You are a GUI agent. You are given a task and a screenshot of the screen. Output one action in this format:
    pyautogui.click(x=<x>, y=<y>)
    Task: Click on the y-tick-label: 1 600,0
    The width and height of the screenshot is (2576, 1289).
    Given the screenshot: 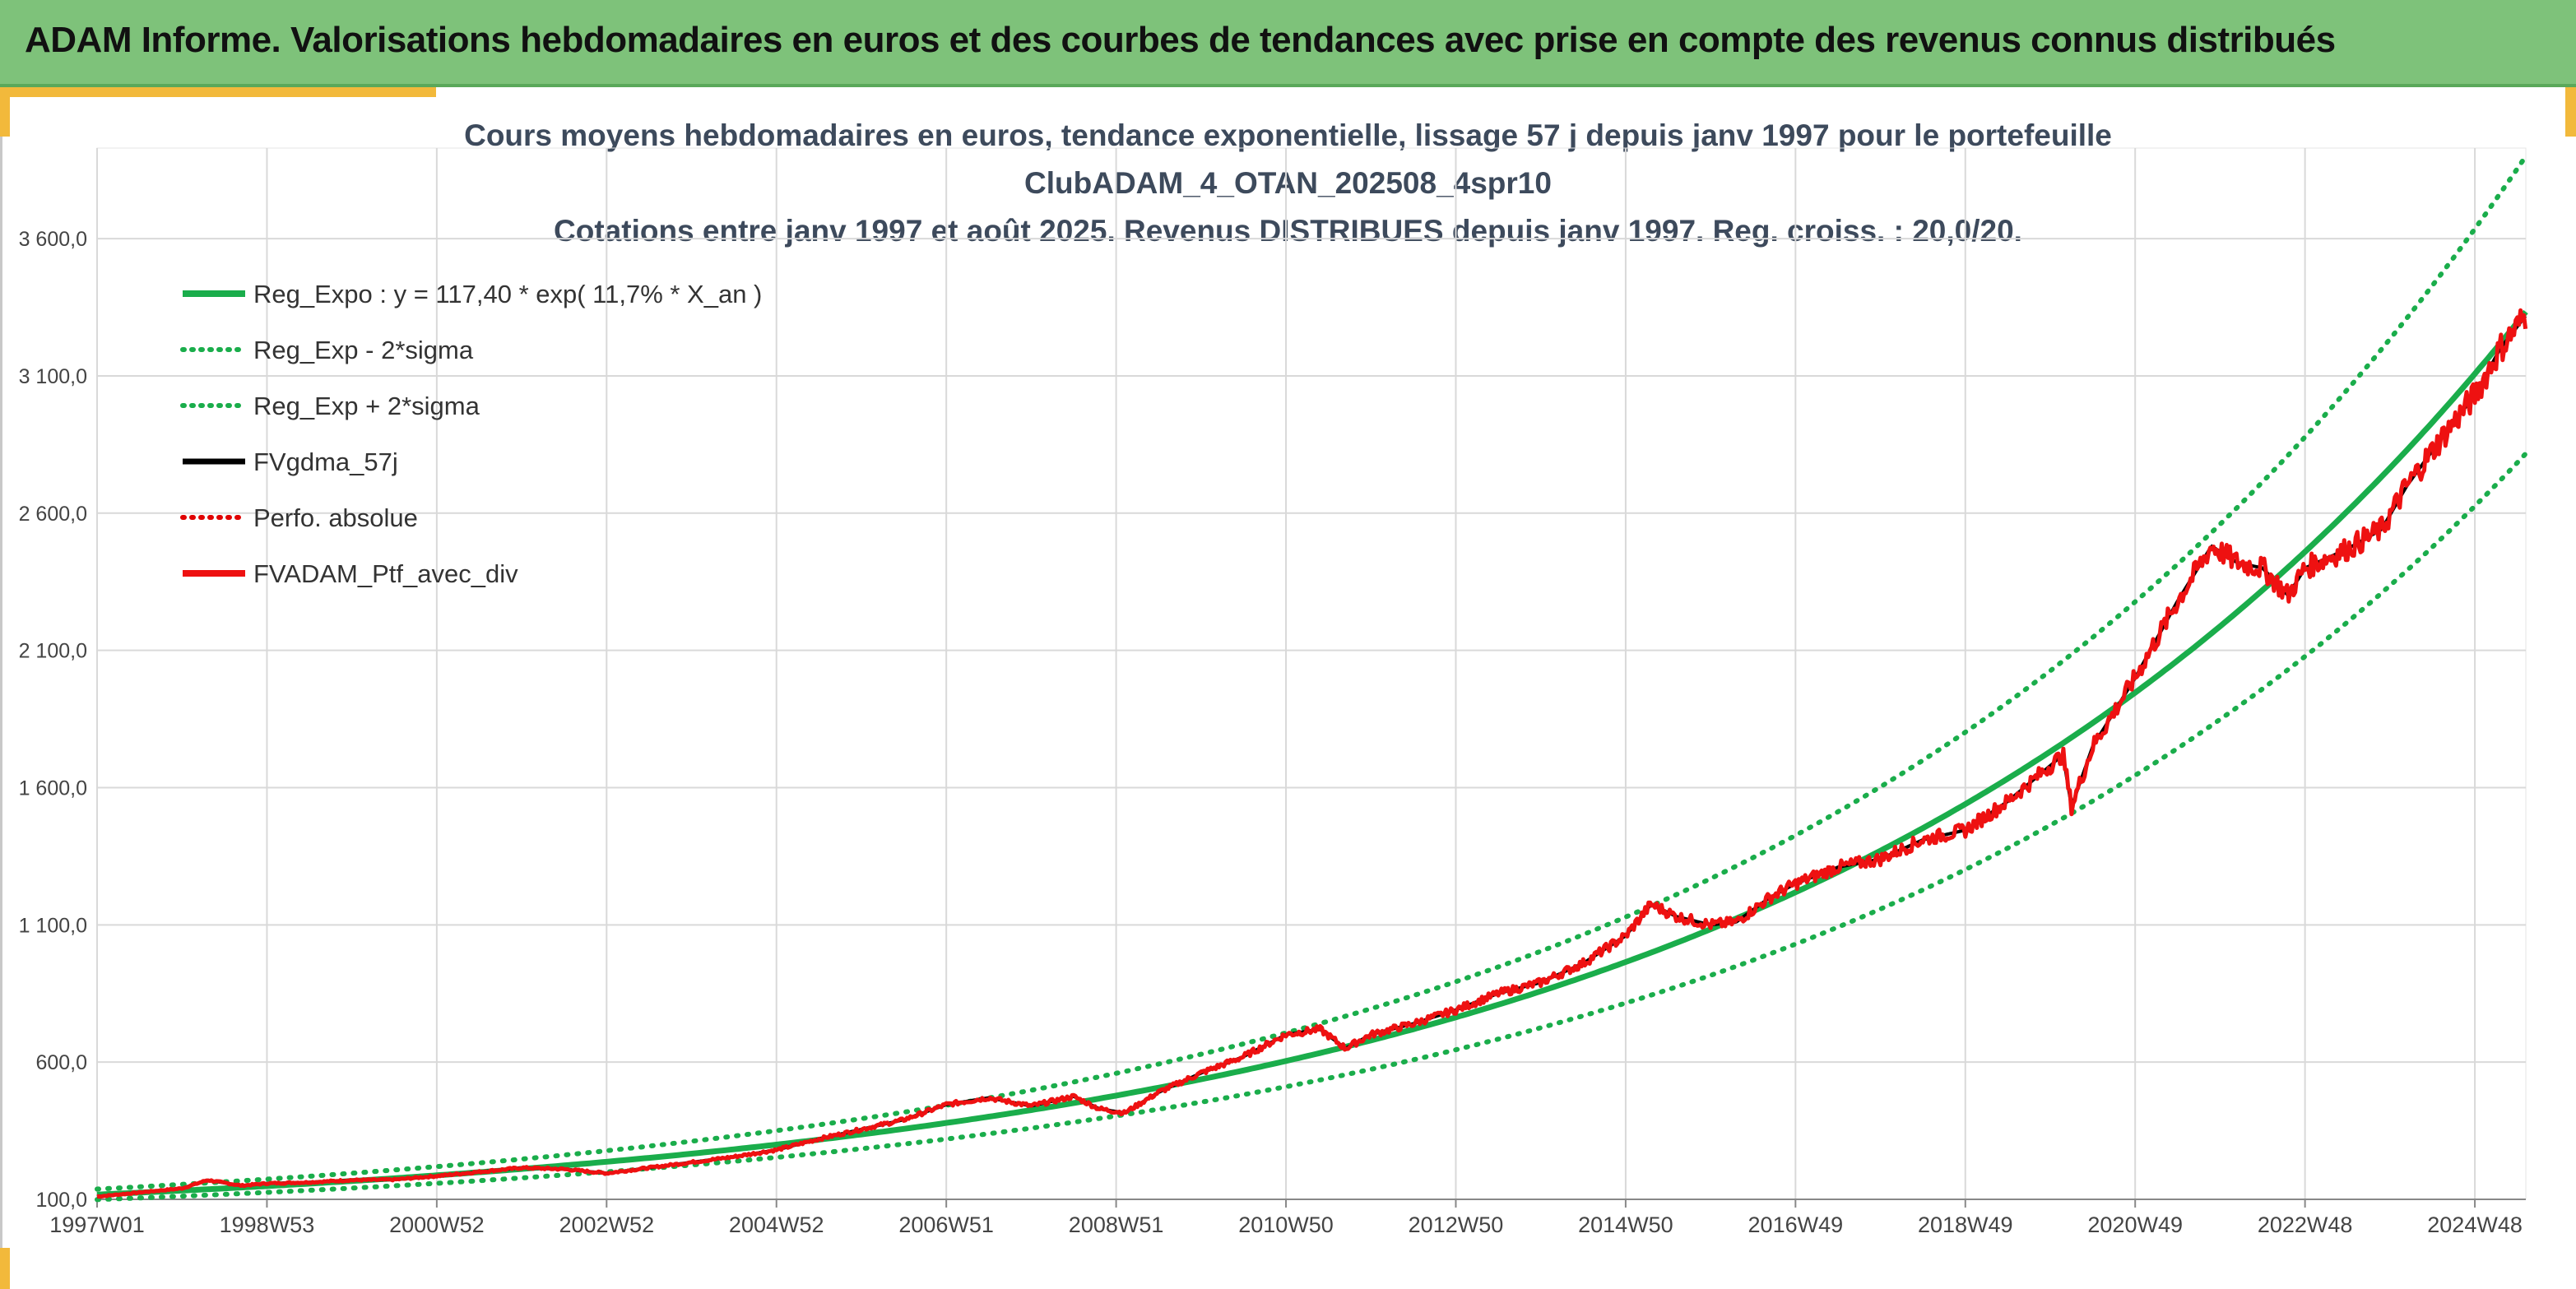 What is the action you would take?
    pyautogui.click(x=53, y=788)
    